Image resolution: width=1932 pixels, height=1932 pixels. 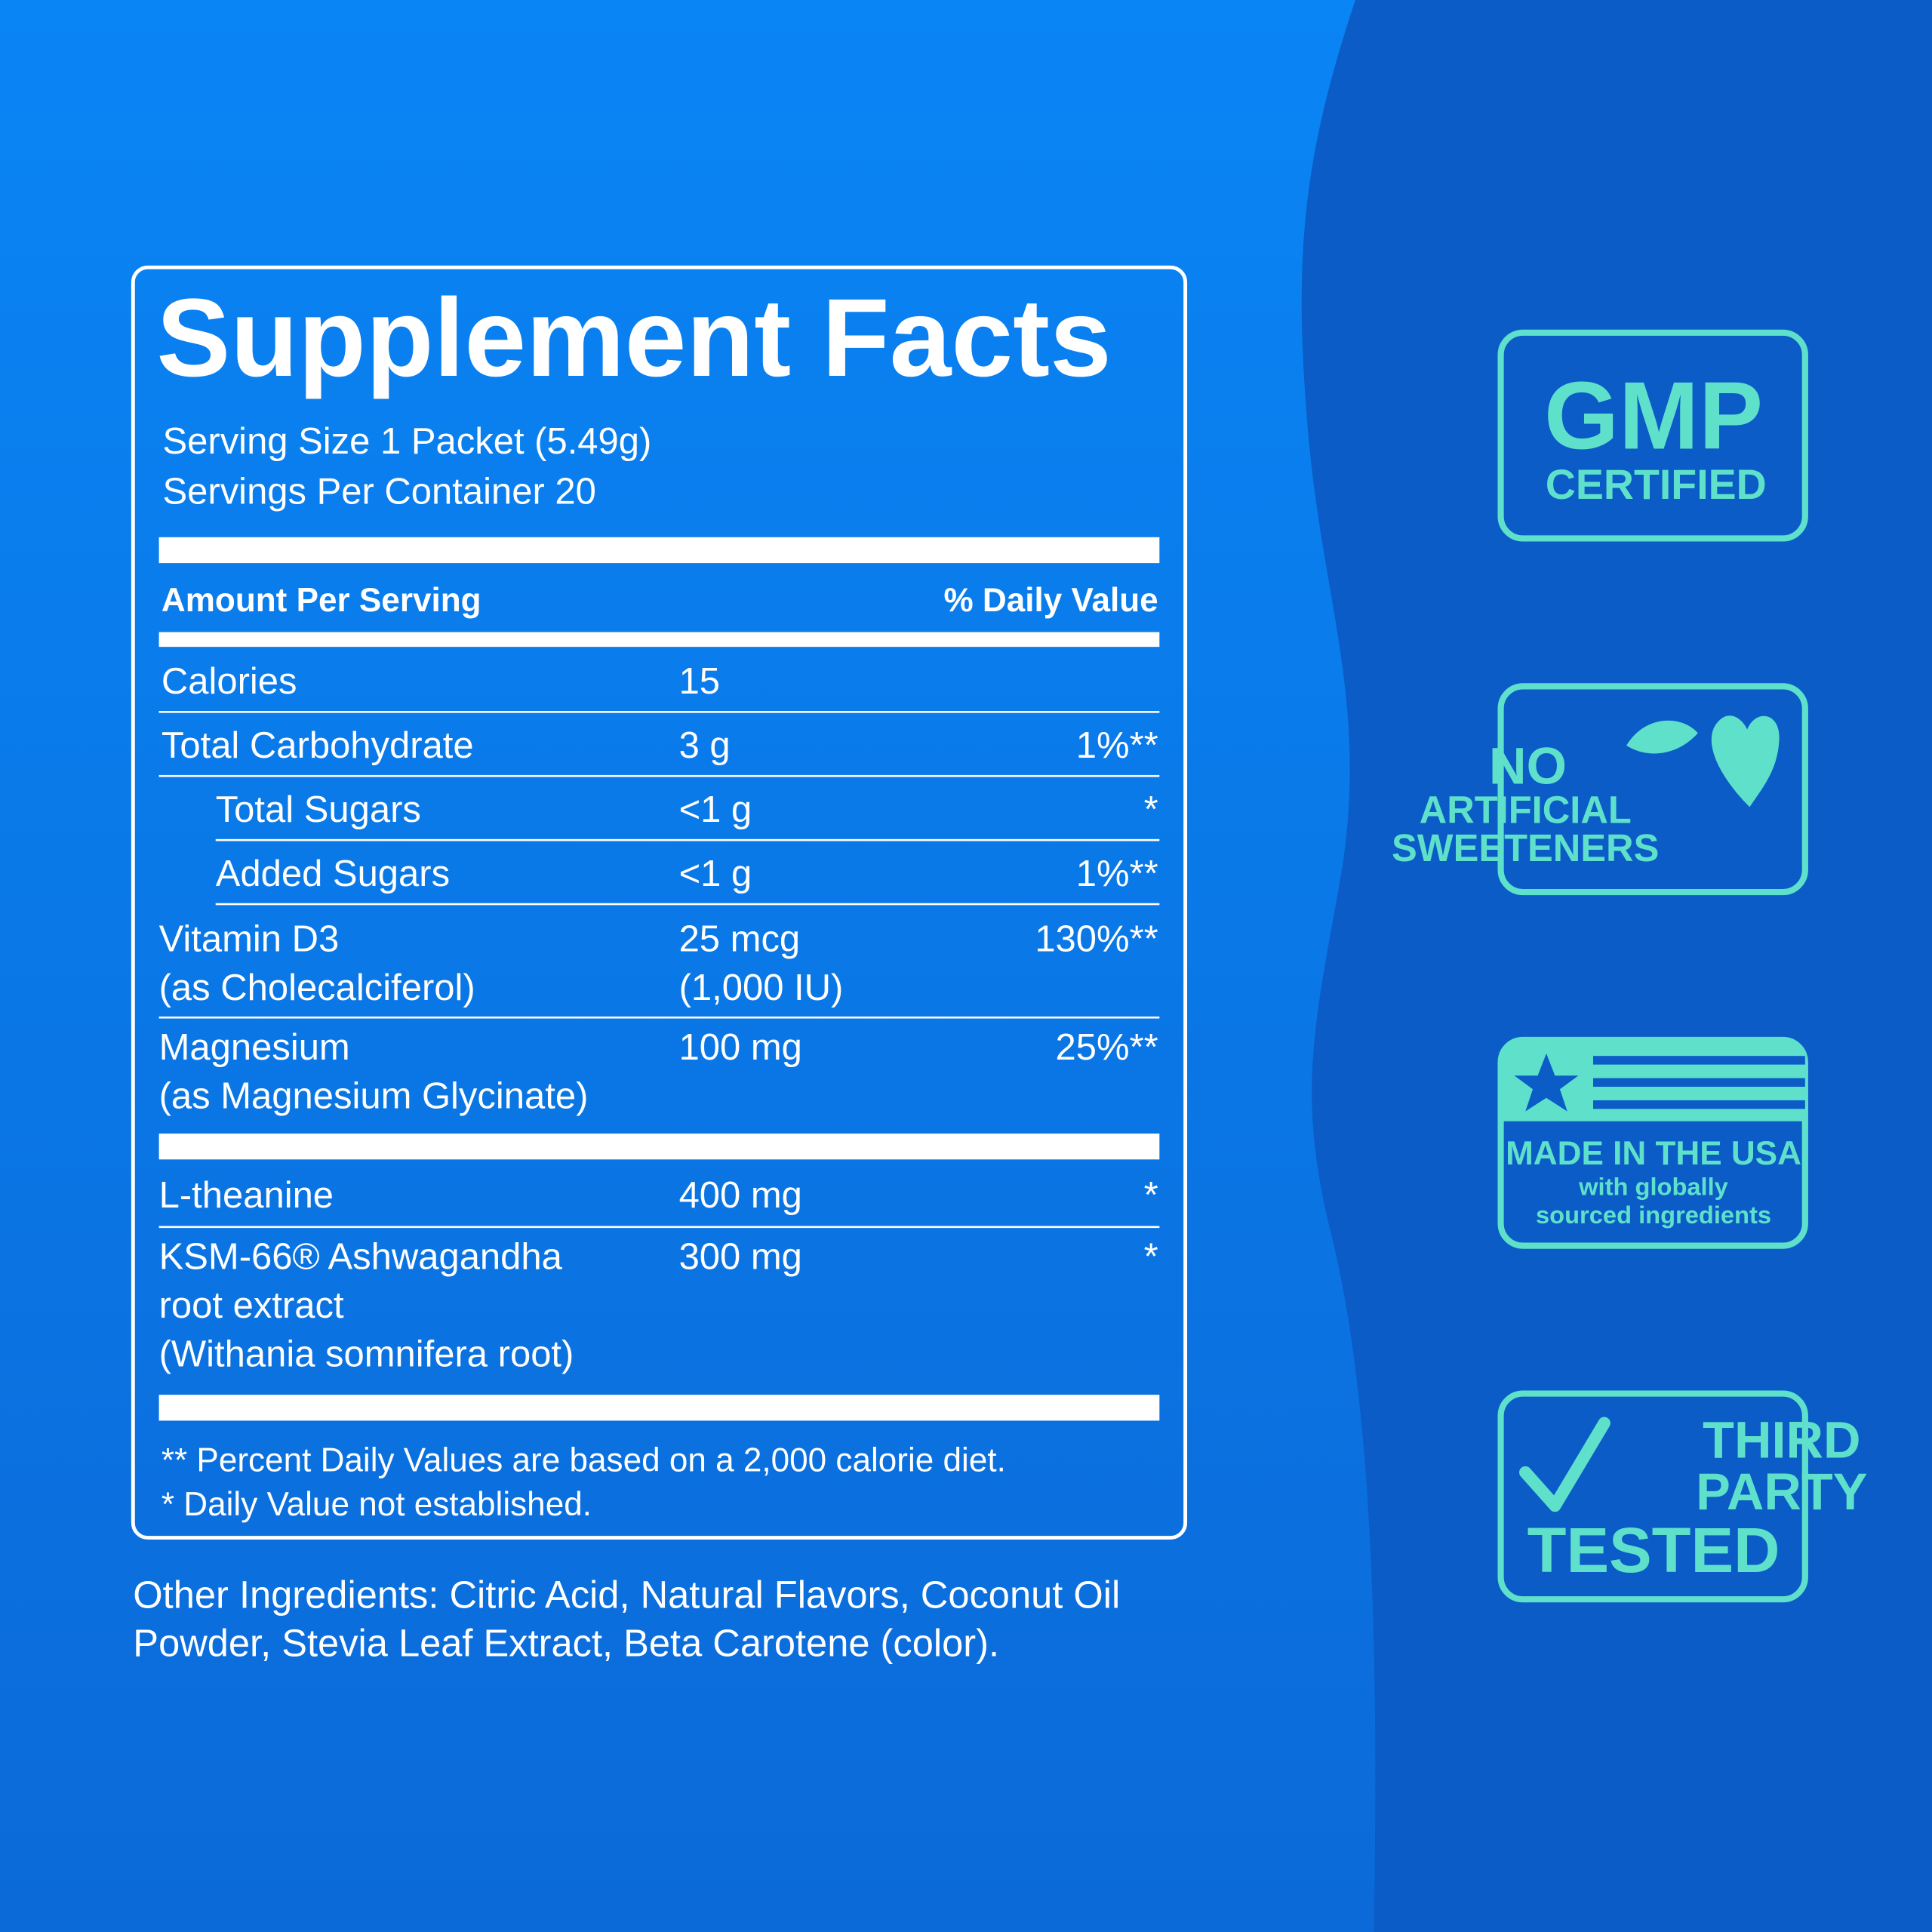 I want to click on badge-icons, so click(x=1652, y=918).